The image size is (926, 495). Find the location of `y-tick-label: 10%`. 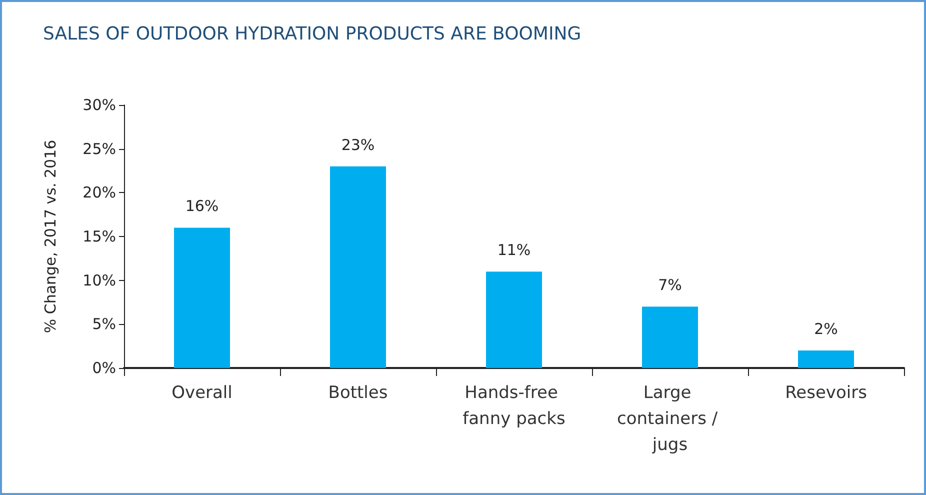

y-tick-label: 10% is located at coordinates (99, 280).